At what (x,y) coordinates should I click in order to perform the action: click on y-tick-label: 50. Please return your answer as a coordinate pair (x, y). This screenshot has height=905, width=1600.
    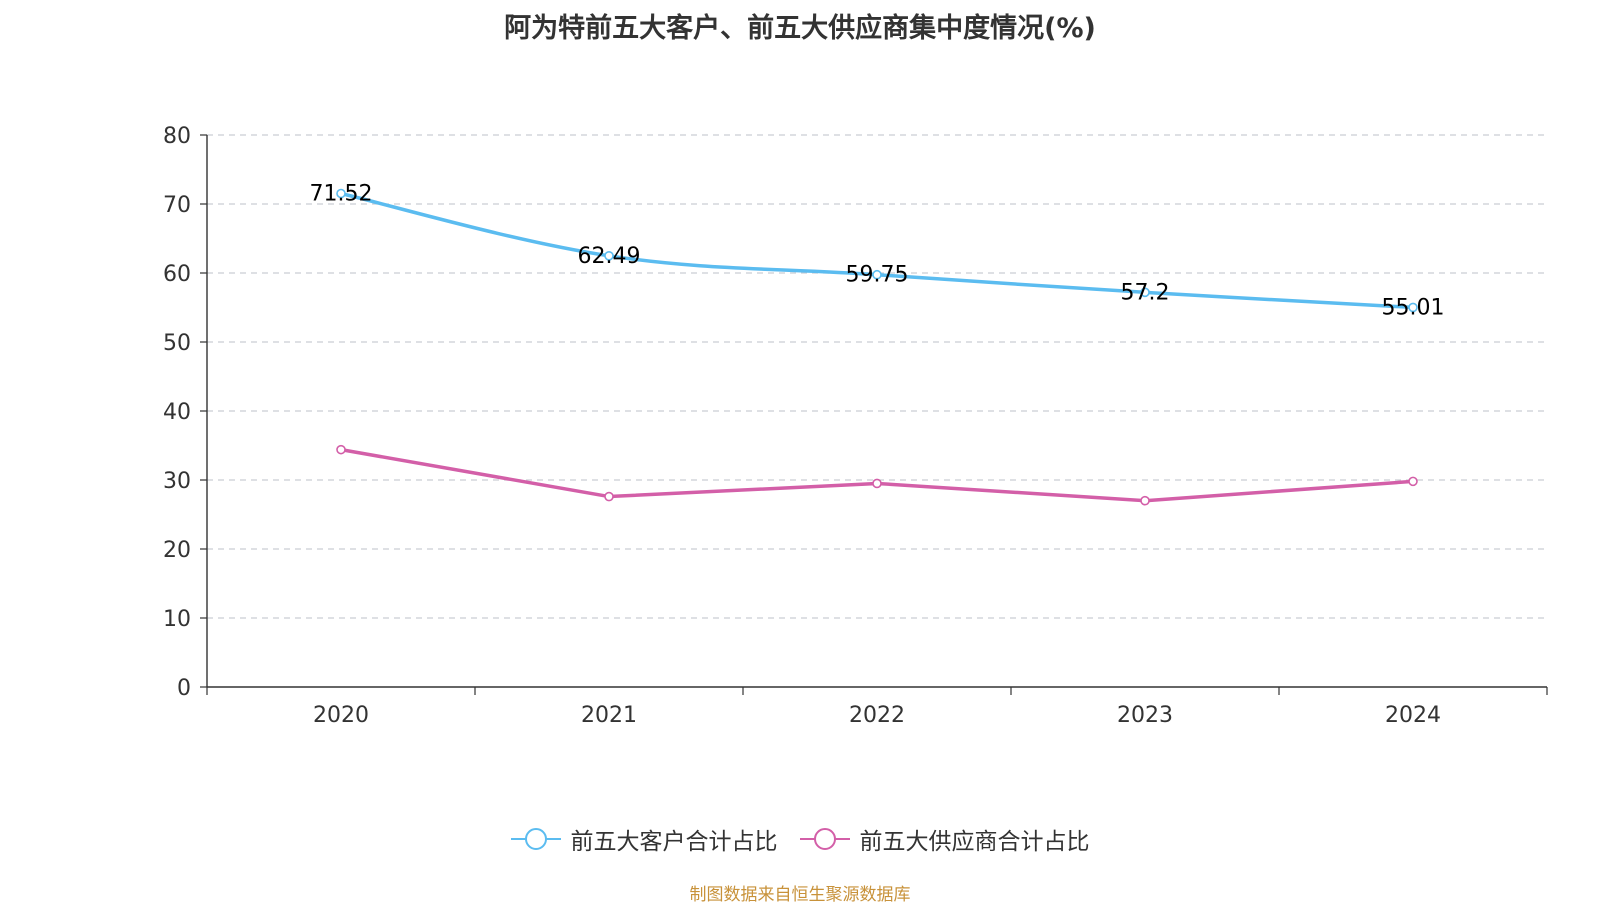
    Looking at the image, I should click on (177, 343).